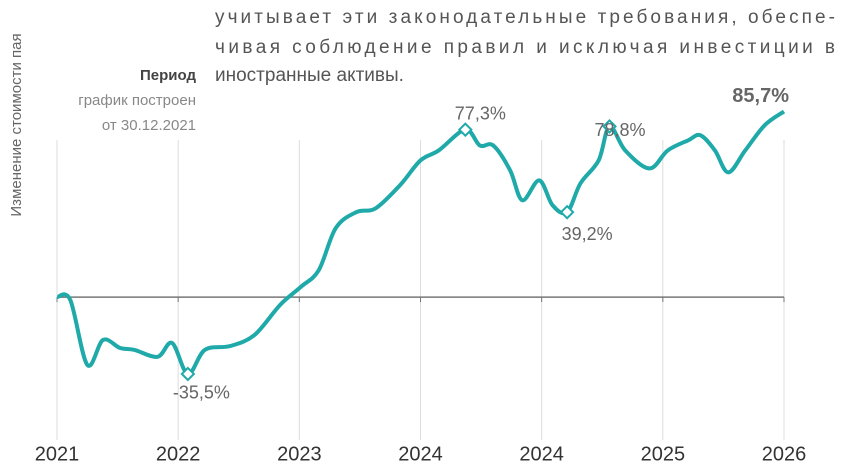  What do you see at coordinates (57, 454) in the screenshot?
I see `x-tick-label: 2021` at bounding box center [57, 454].